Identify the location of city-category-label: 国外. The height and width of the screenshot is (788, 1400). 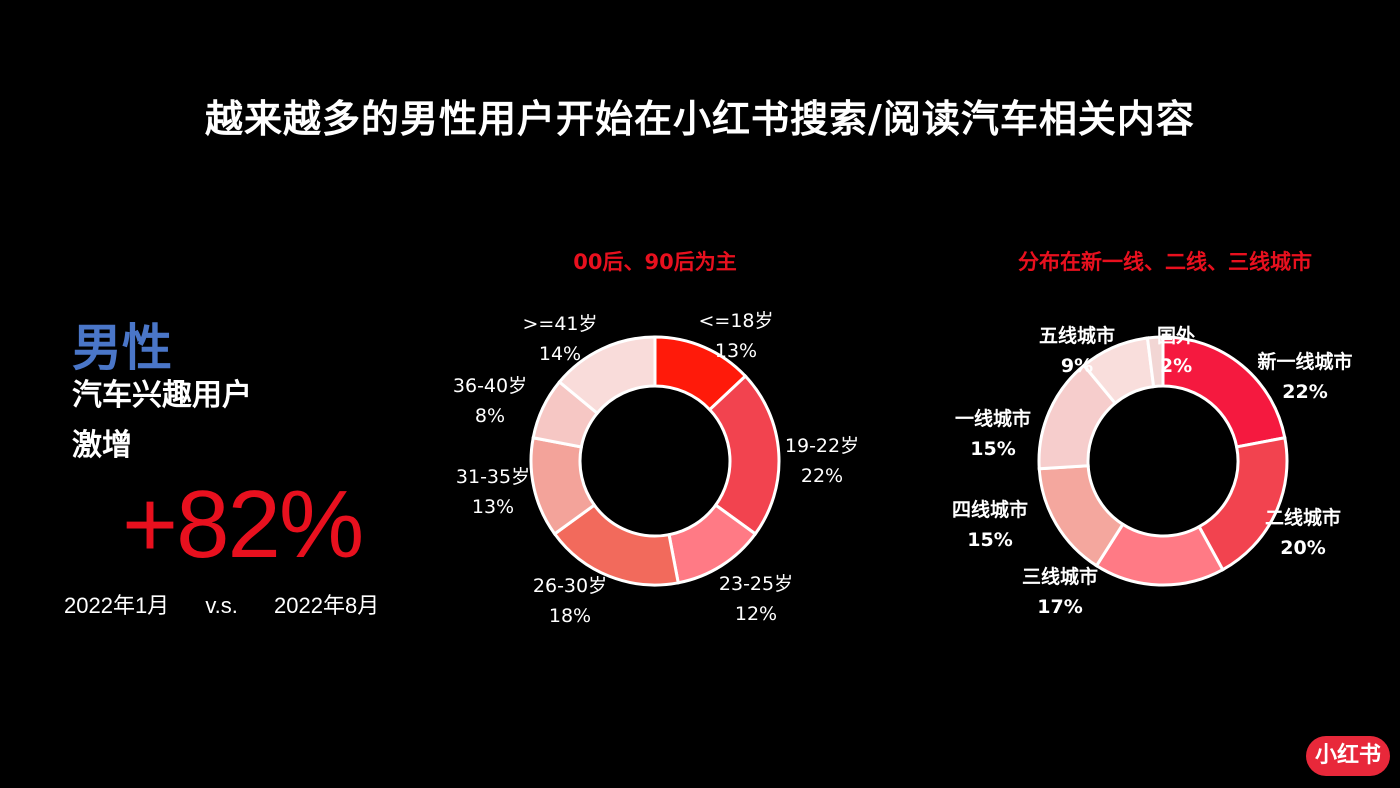
(1176, 335).